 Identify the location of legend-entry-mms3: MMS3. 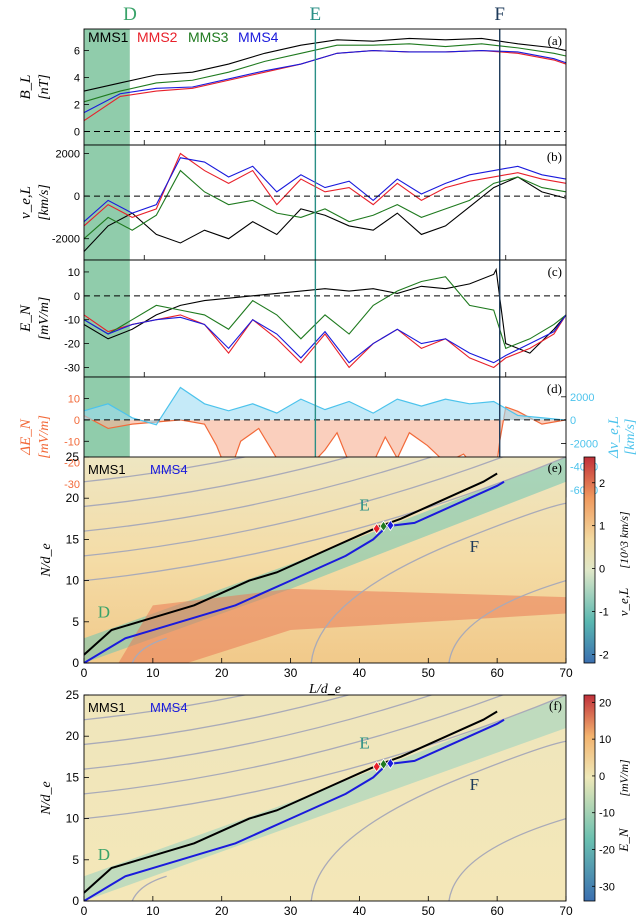
(208, 37).